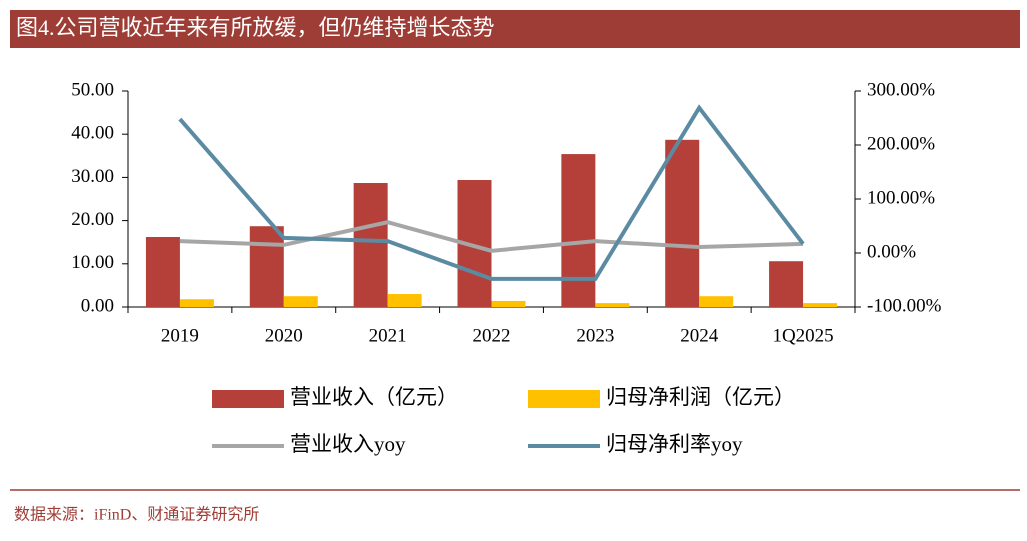 Image resolution: width=1027 pixels, height=541 pixels. What do you see at coordinates (97, 305) in the screenshot?
I see `y-tick-label: 0.00` at bounding box center [97, 305].